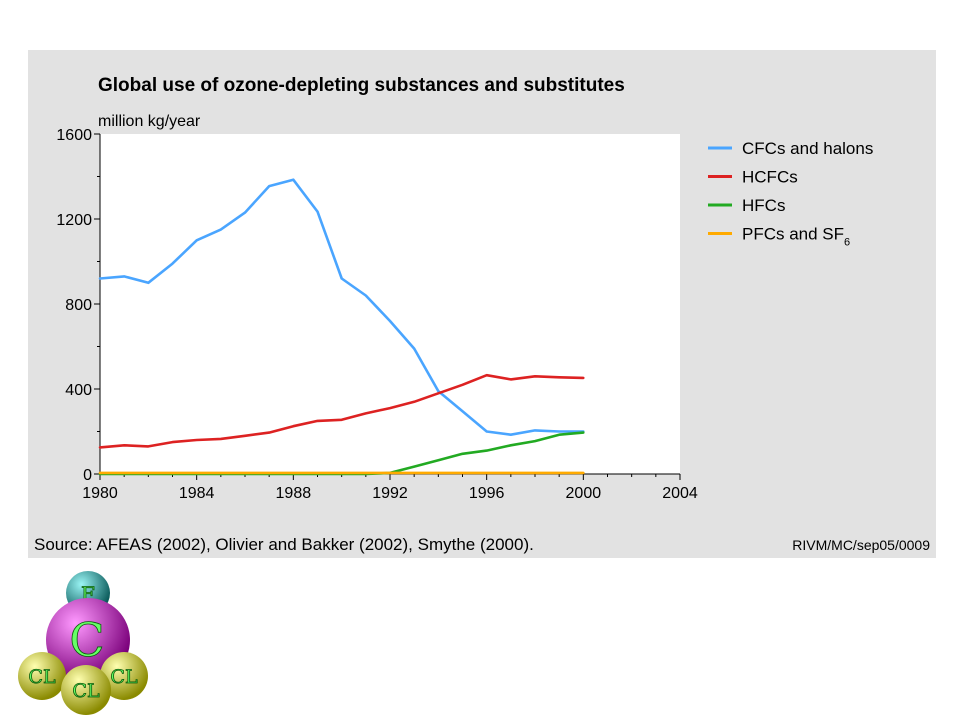 The width and height of the screenshot is (960, 720). I want to click on chlorine-atom-right, so click(124, 676).